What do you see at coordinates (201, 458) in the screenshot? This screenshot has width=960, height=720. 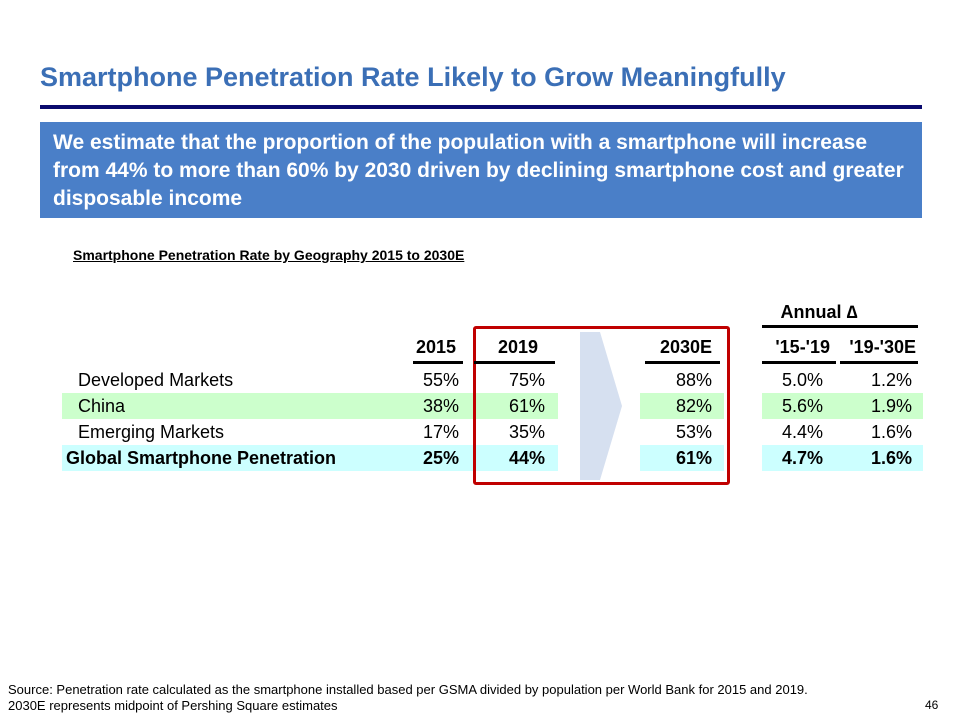 I see `row-label: Global Smartphone Penetration` at bounding box center [201, 458].